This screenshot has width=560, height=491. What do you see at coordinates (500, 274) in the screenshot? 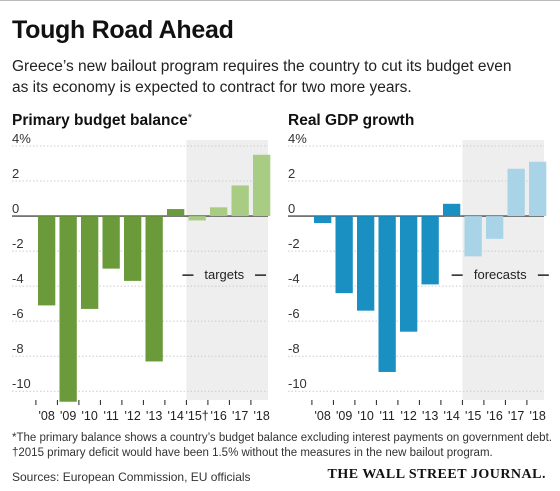
I see `annotation-label: forecasts` at bounding box center [500, 274].